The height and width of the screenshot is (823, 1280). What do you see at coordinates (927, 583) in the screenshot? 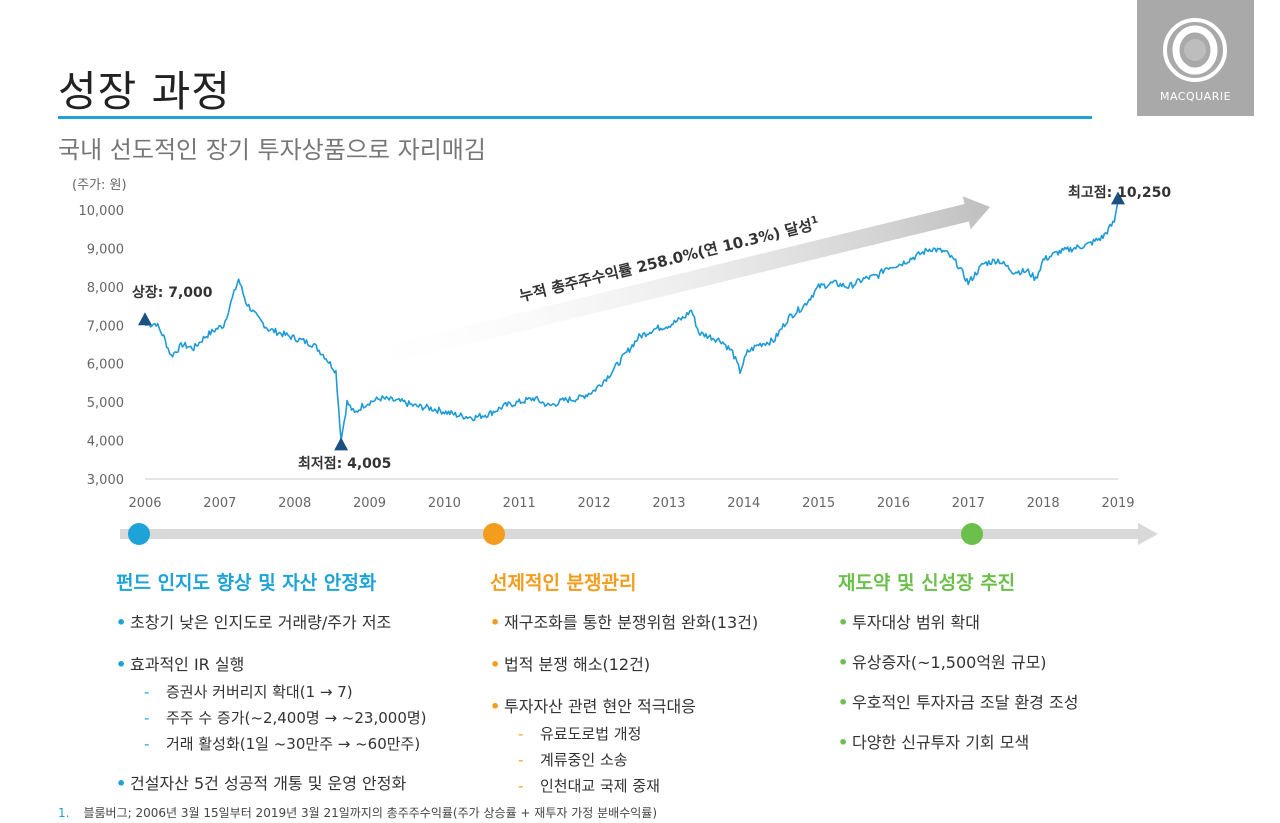
I see `column-heading: 재도약 및 신성장 추진` at bounding box center [927, 583].